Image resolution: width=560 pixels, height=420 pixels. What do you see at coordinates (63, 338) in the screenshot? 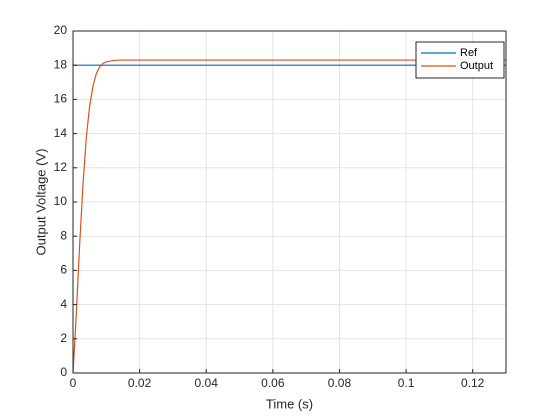
I see `y-tick-label: 2` at bounding box center [63, 338].